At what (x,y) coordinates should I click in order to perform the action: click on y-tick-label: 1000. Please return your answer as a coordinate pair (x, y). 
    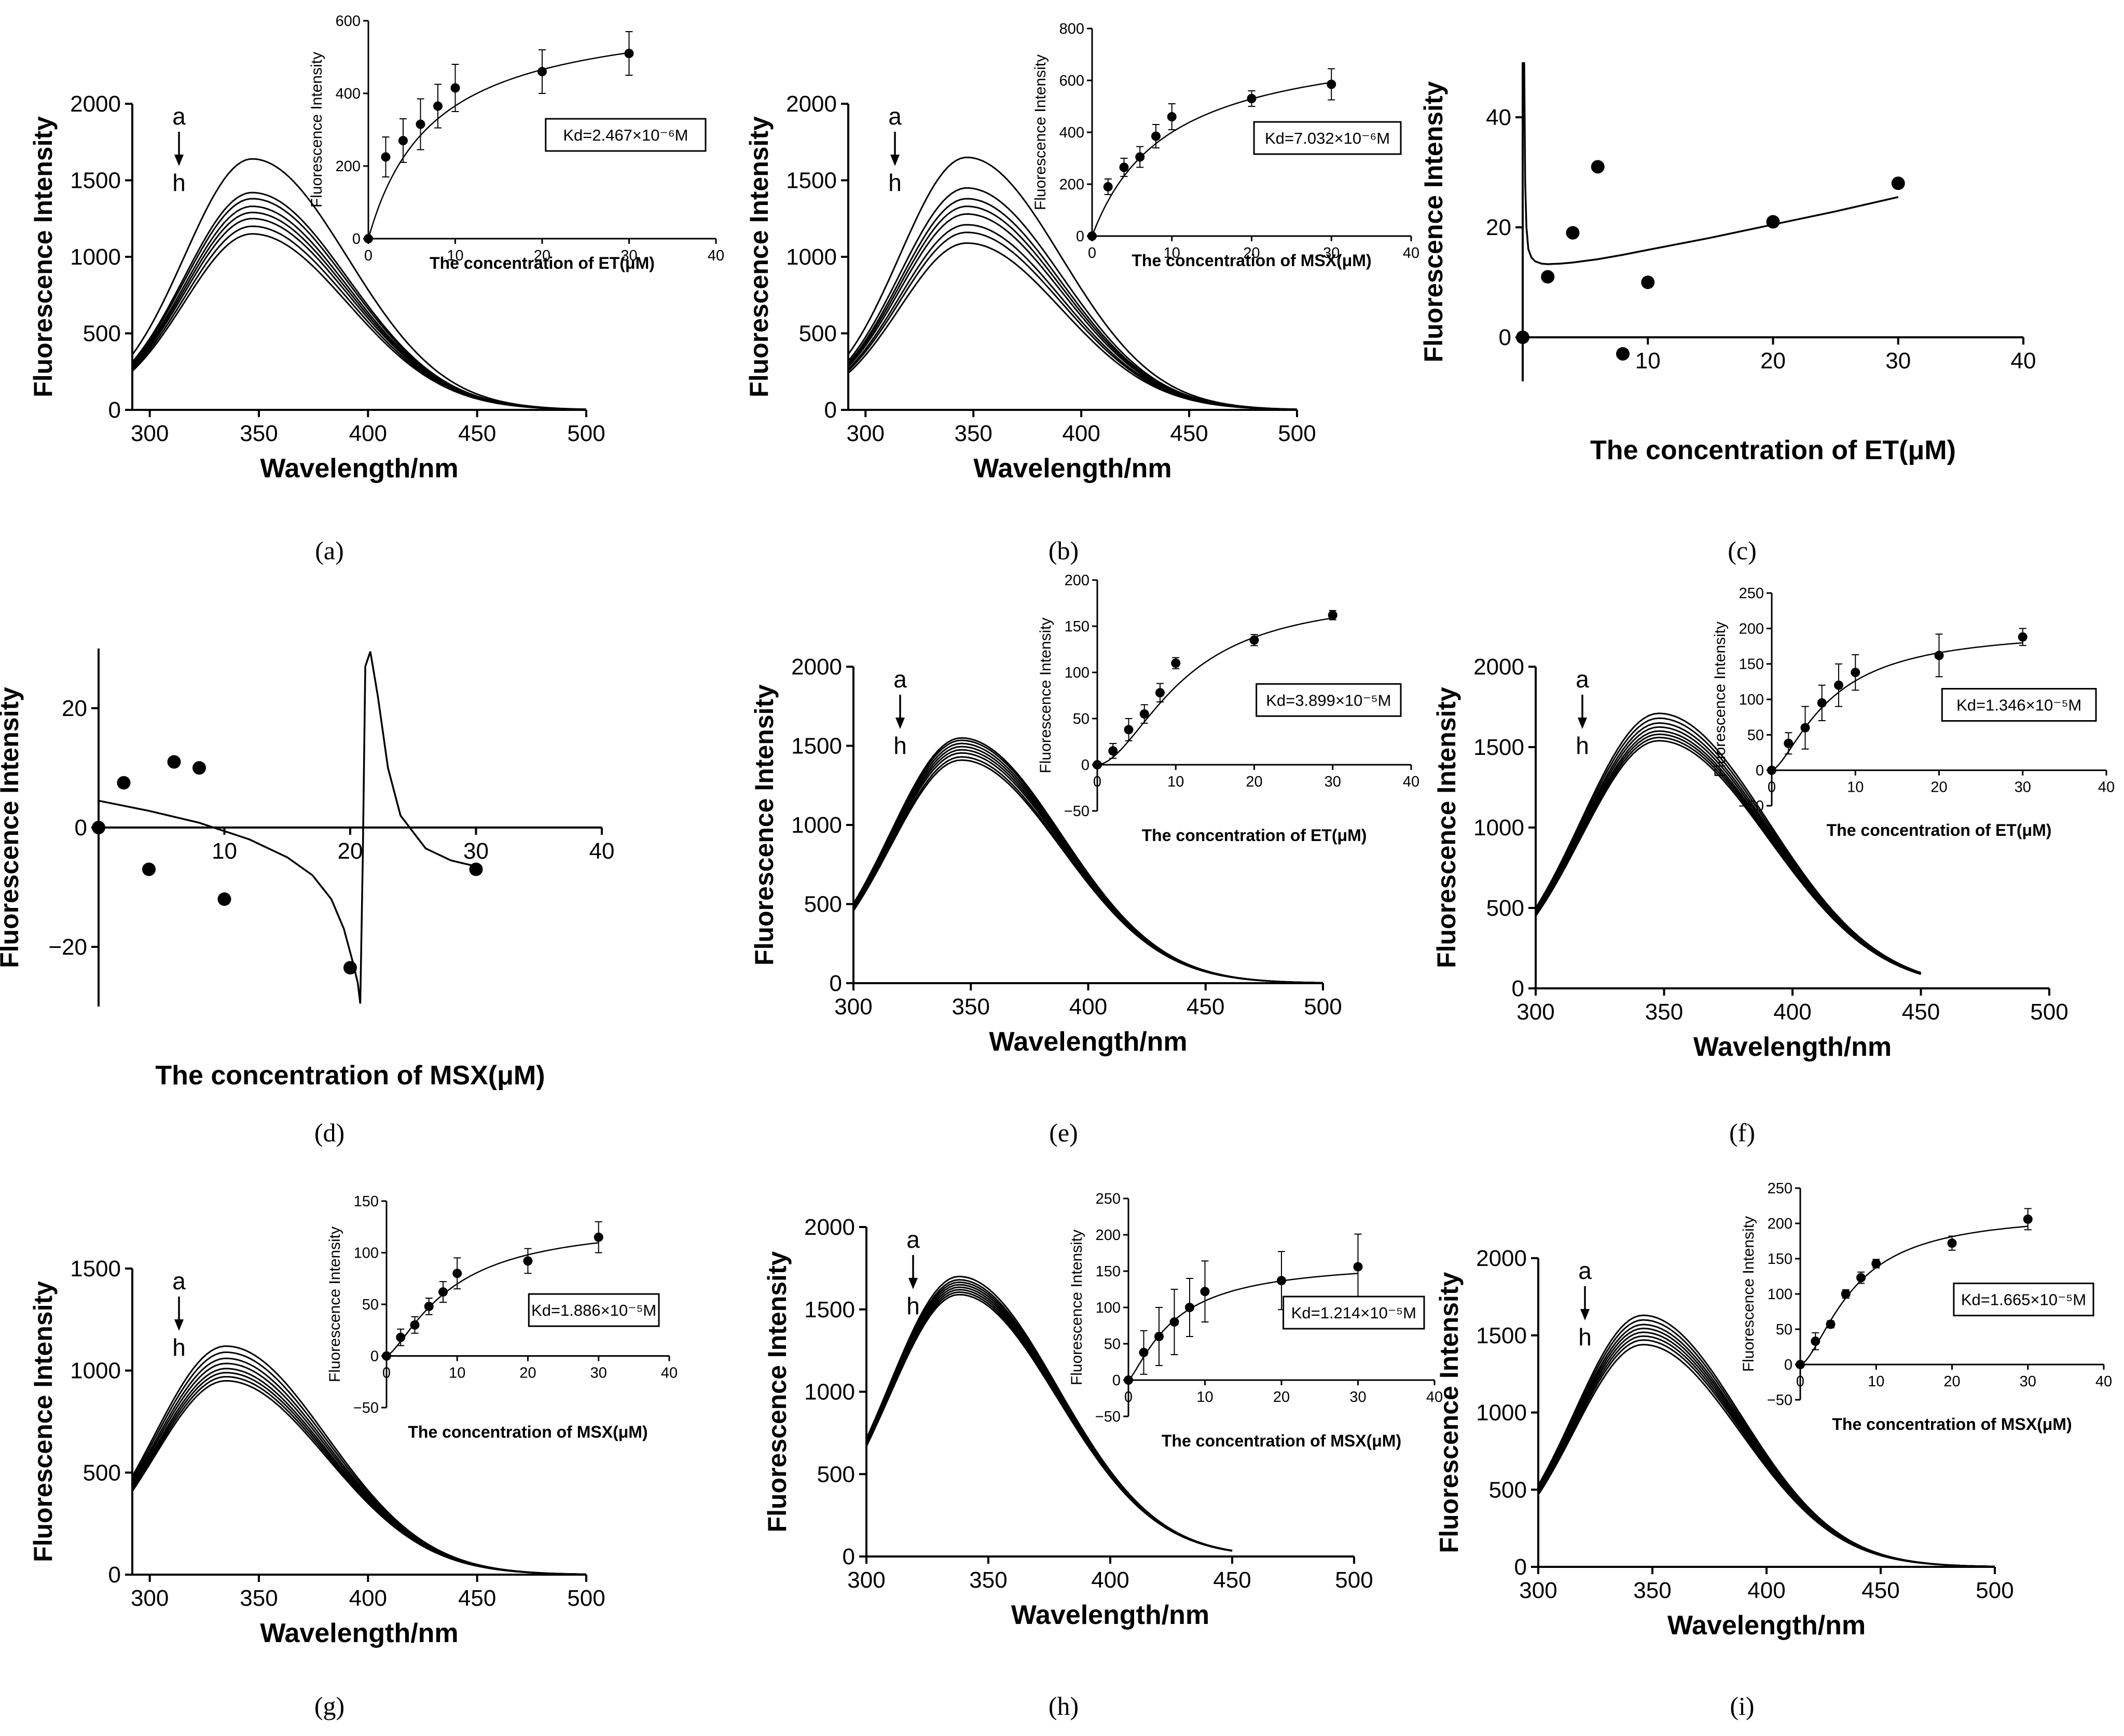
    Looking at the image, I should click on (1501, 1413).